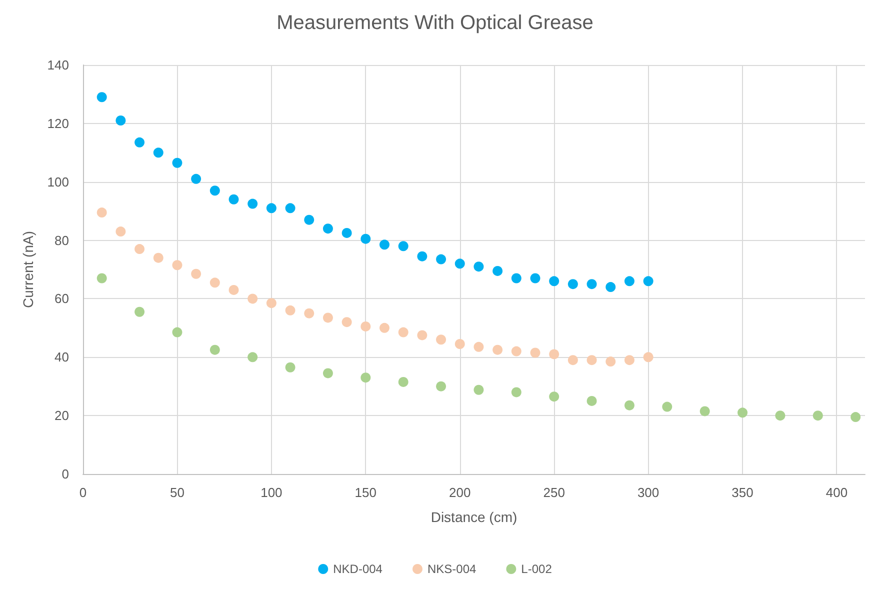  What do you see at coordinates (58, 65) in the screenshot?
I see `y-tick-label: 140` at bounding box center [58, 65].